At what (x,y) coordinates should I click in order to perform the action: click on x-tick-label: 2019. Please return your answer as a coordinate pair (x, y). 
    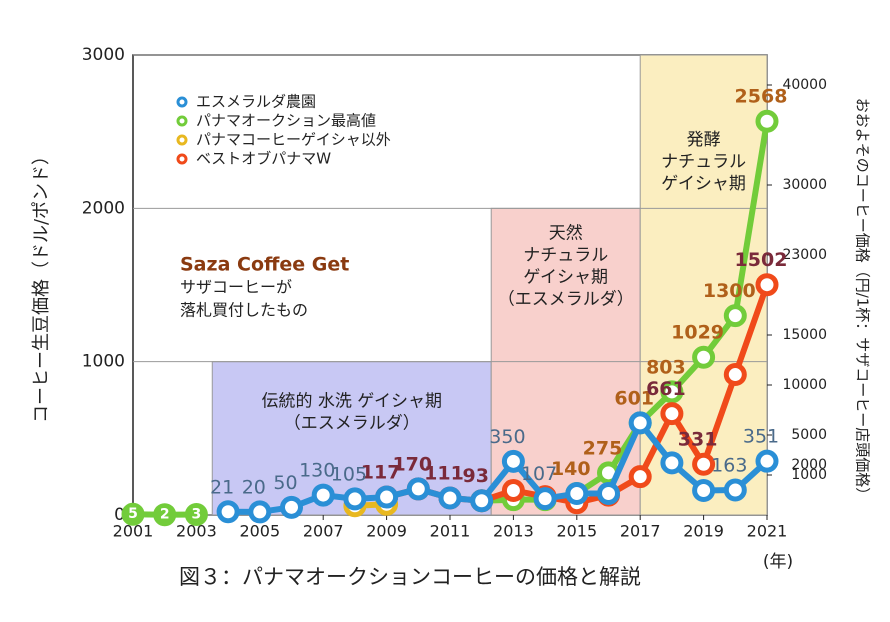
    Looking at the image, I should click on (703, 531).